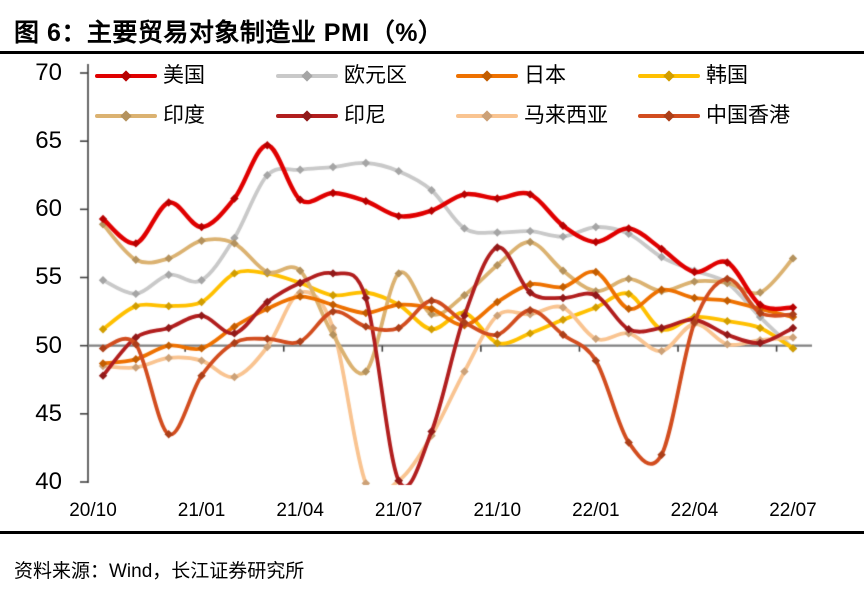 This screenshot has height=596, width=864. Describe the element at coordinates (48, 72) in the screenshot. I see `y-axis-tick-label: 70` at that location.